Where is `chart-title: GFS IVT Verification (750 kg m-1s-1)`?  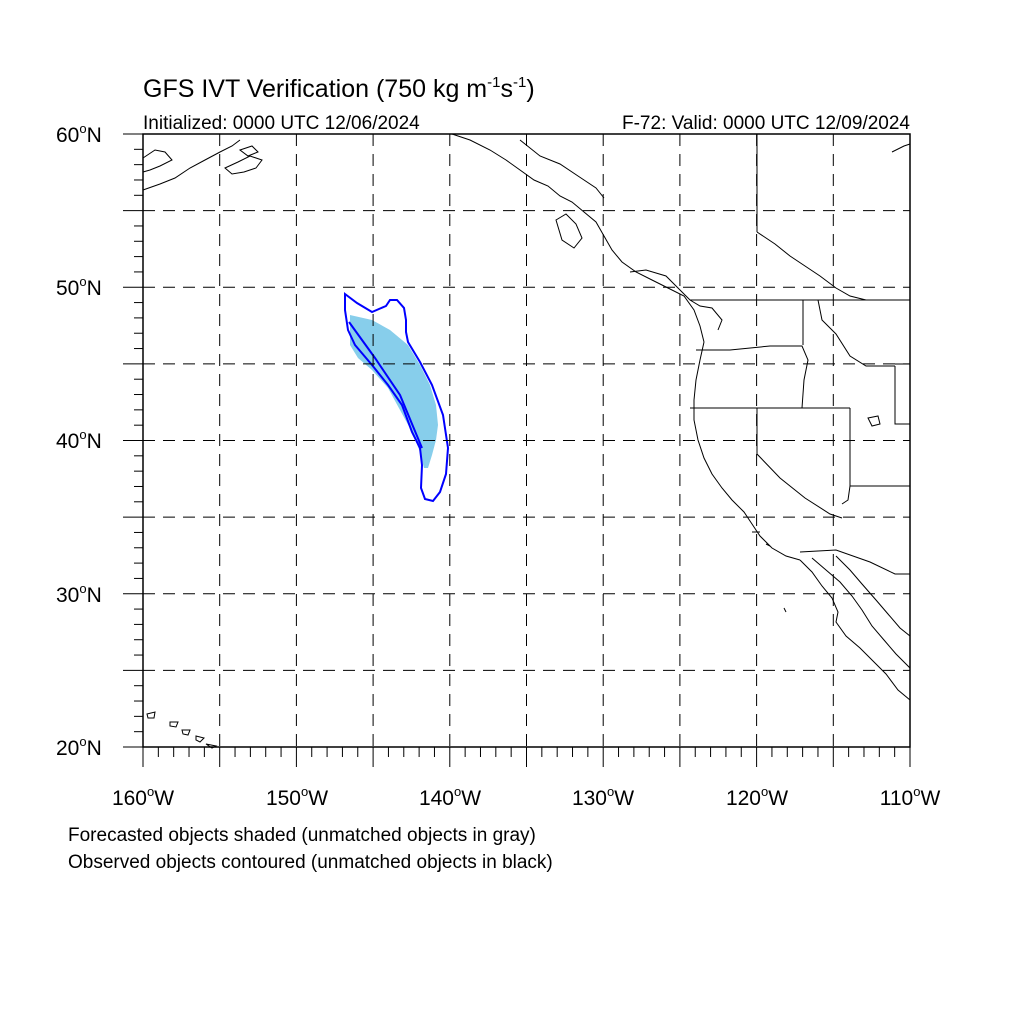 chart-title: GFS IVT Verification (750 kg m-1s-1) is located at coordinates (339, 88).